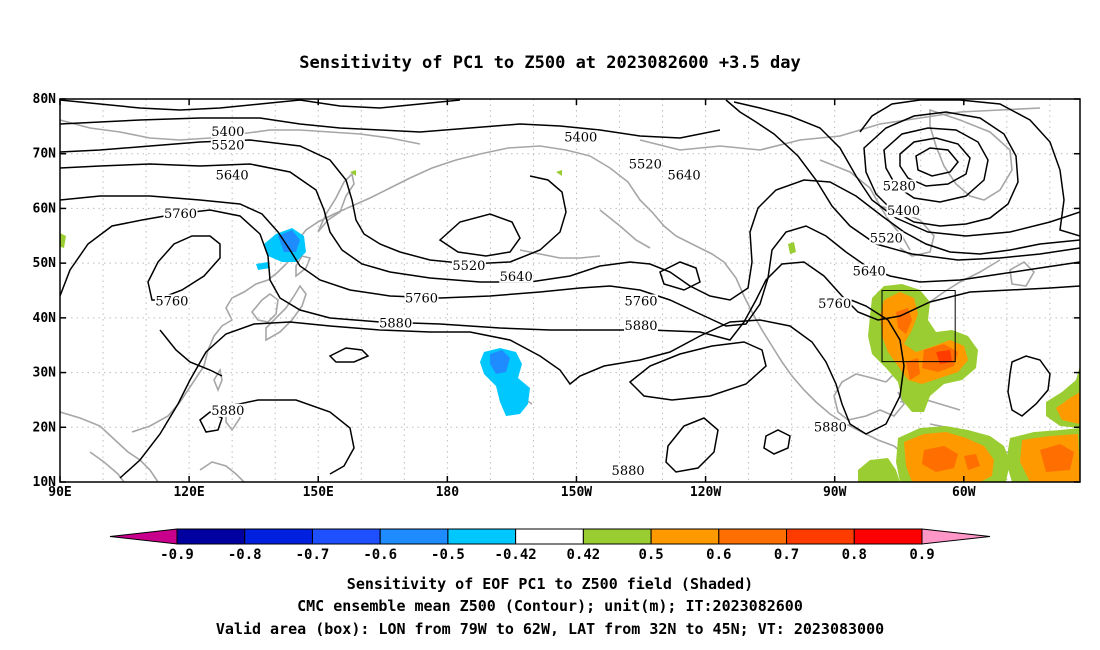 Image resolution: width=1100 pixels, height=650 pixels. What do you see at coordinates (245, 555) in the screenshot?
I see `colorbar-label: -0.8` at bounding box center [245, 555].